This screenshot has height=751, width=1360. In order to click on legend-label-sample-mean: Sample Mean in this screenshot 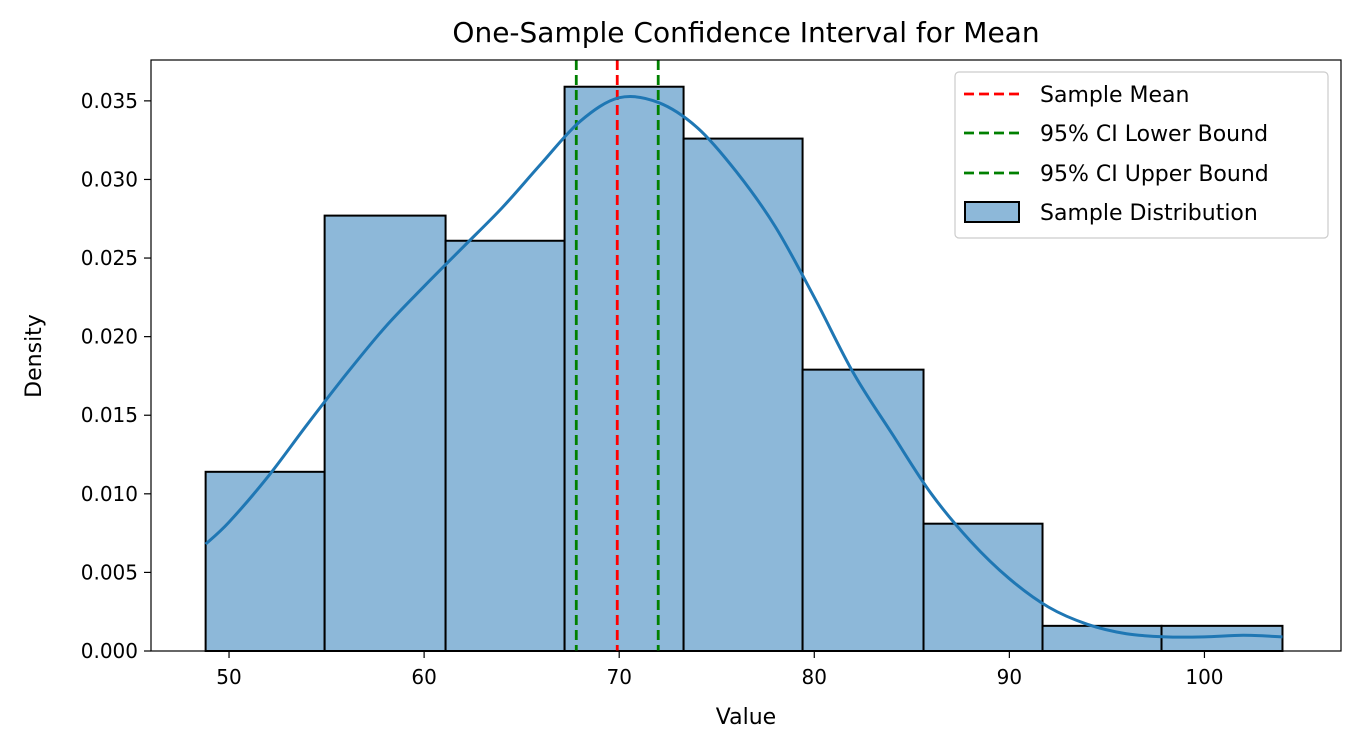, I will do `click(1114, 95)`.